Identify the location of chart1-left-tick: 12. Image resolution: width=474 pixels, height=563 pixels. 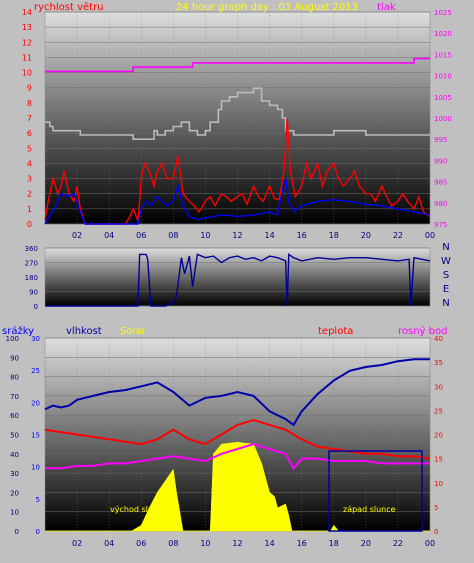
(27, 42).